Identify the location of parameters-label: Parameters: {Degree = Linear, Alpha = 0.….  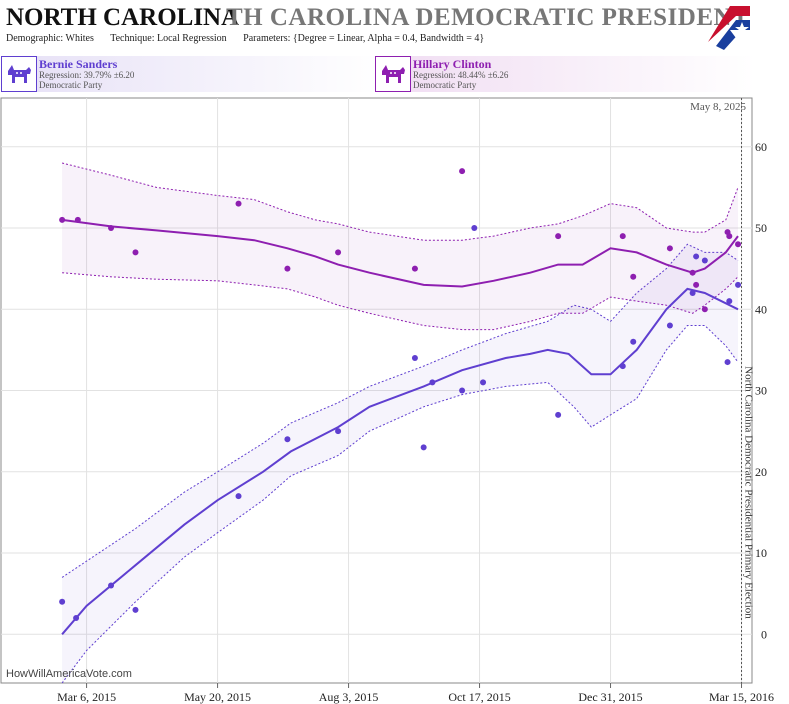
(364, 38).